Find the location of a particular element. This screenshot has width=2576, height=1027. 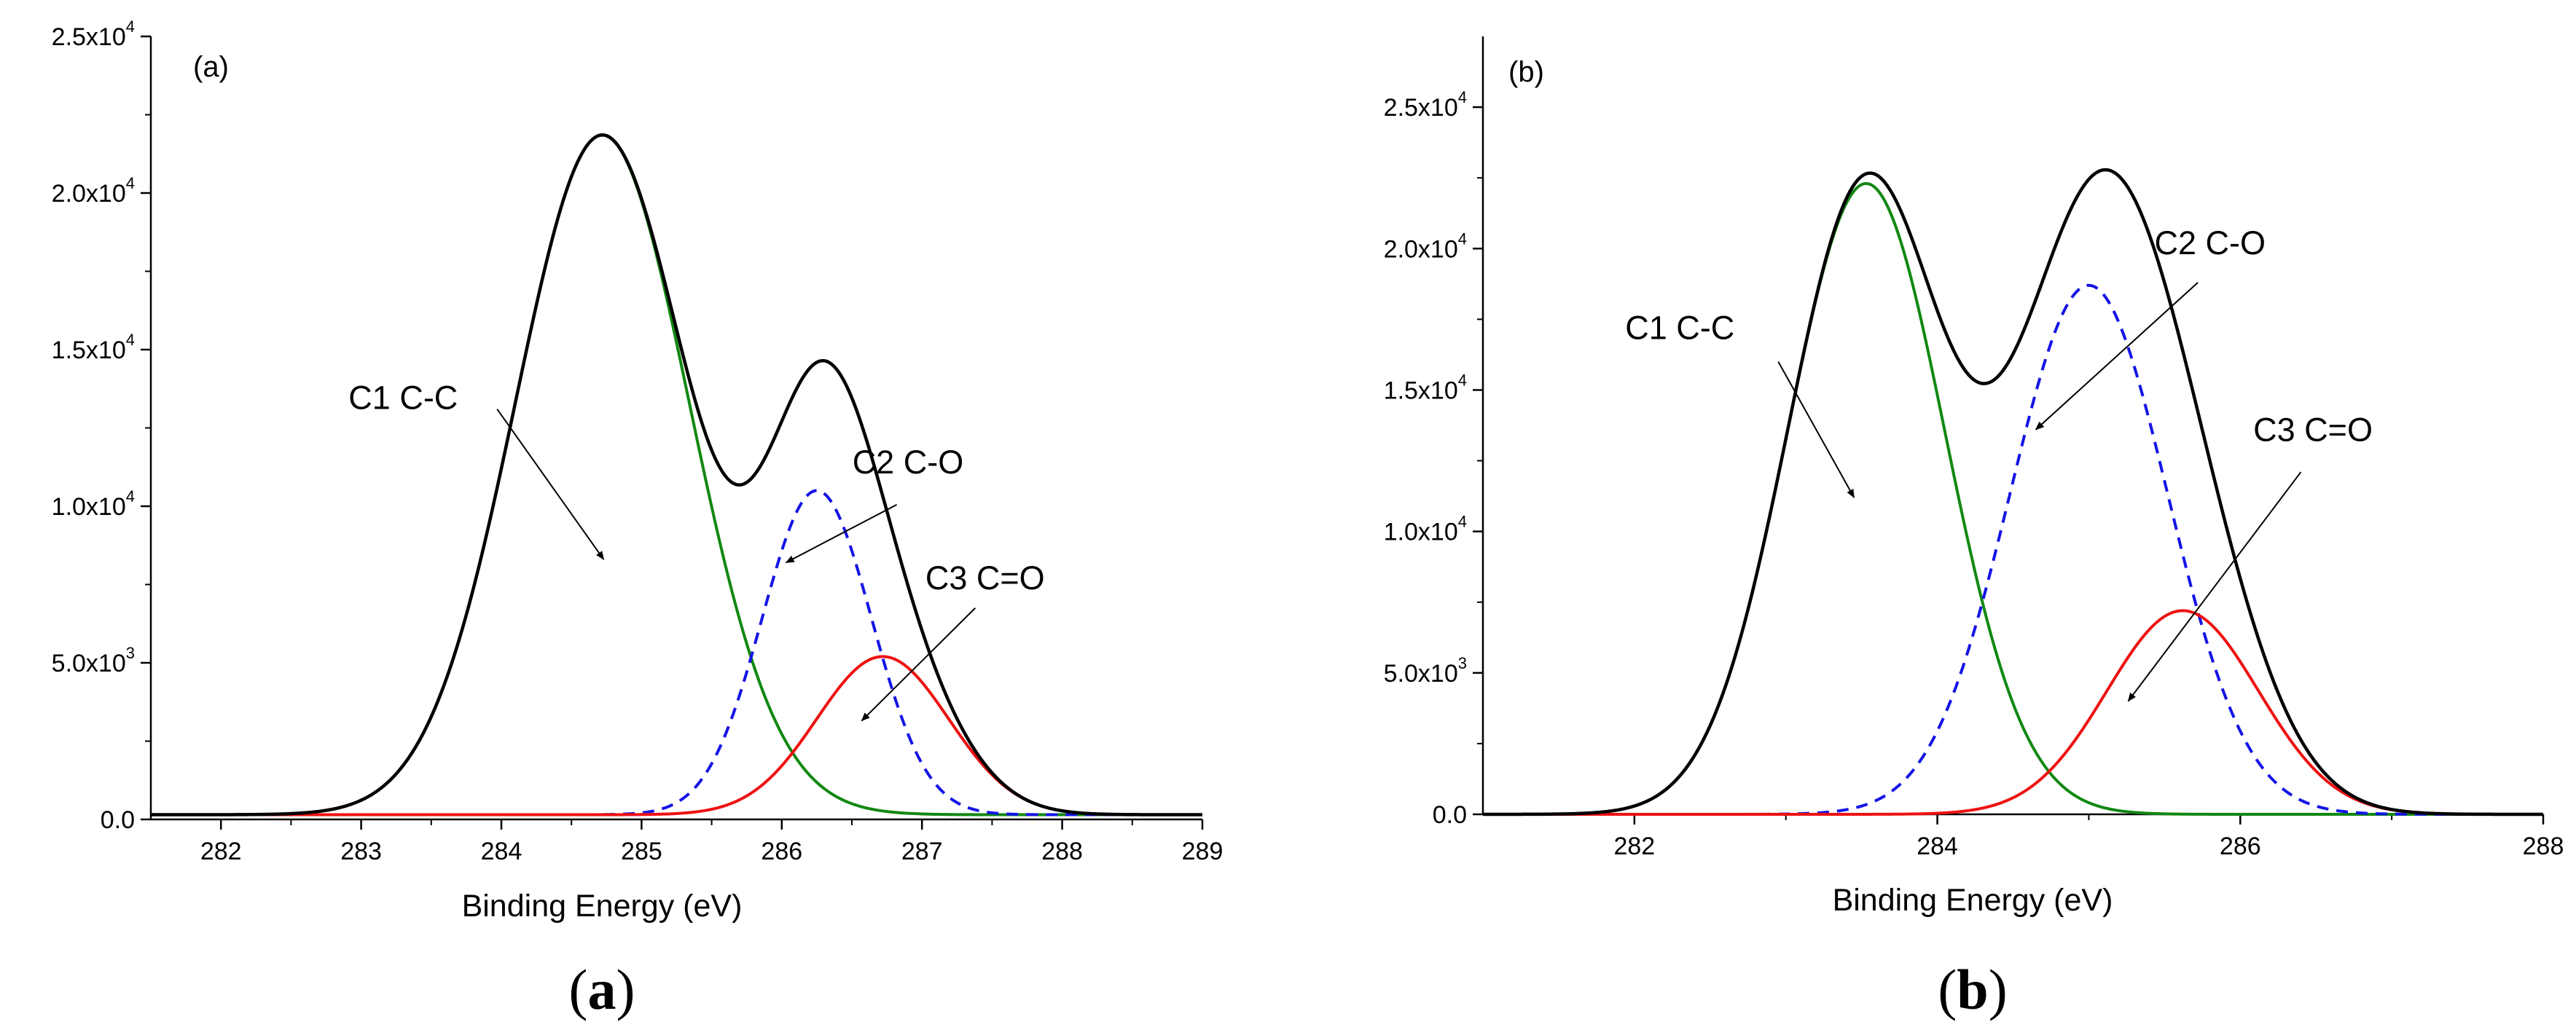

y-tick-label-a: 1.5x10⁴ is located at coordinates (93, 348).